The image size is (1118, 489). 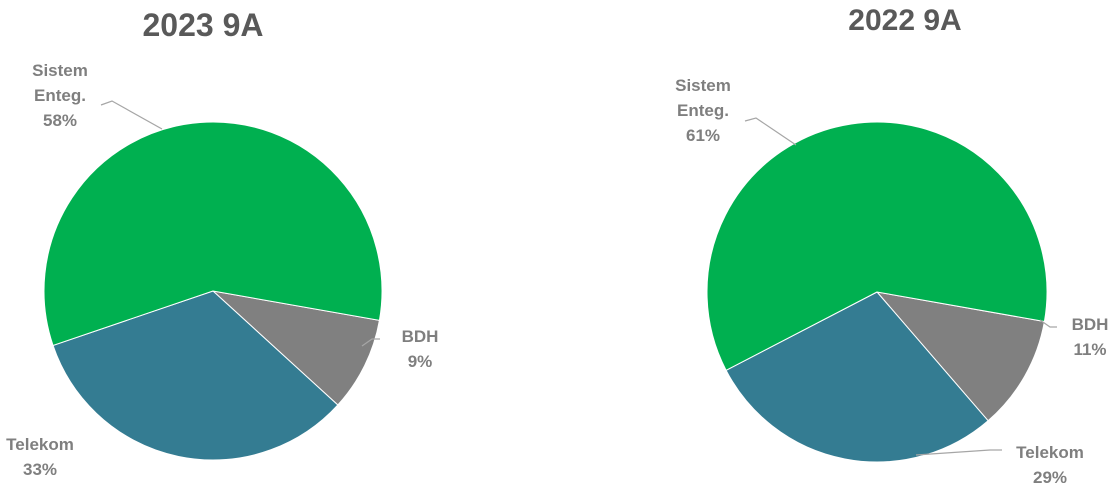 What do you see at coordinates (203, 25) in the screenshot?
I see `chart-title: 2023 9A` at bounding box center [203, 25].